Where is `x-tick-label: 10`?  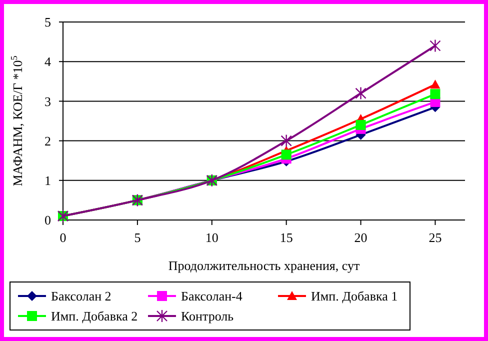
x-tick-label: 10 is located at coordinates (211, 237).